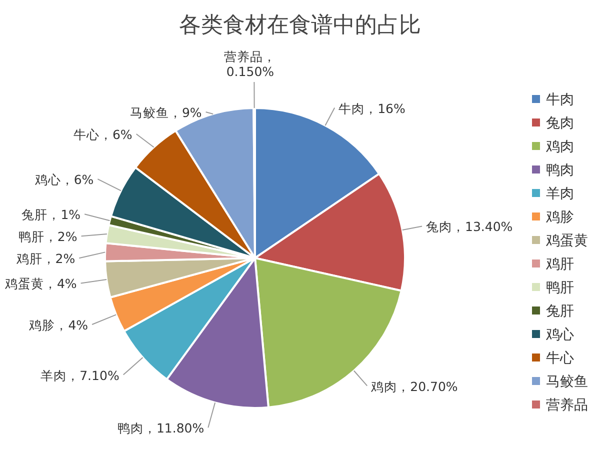 The width and height of the screenshot is (600, 455). I want to click on data-label: 鸡胗，4%, so click(58, 325).